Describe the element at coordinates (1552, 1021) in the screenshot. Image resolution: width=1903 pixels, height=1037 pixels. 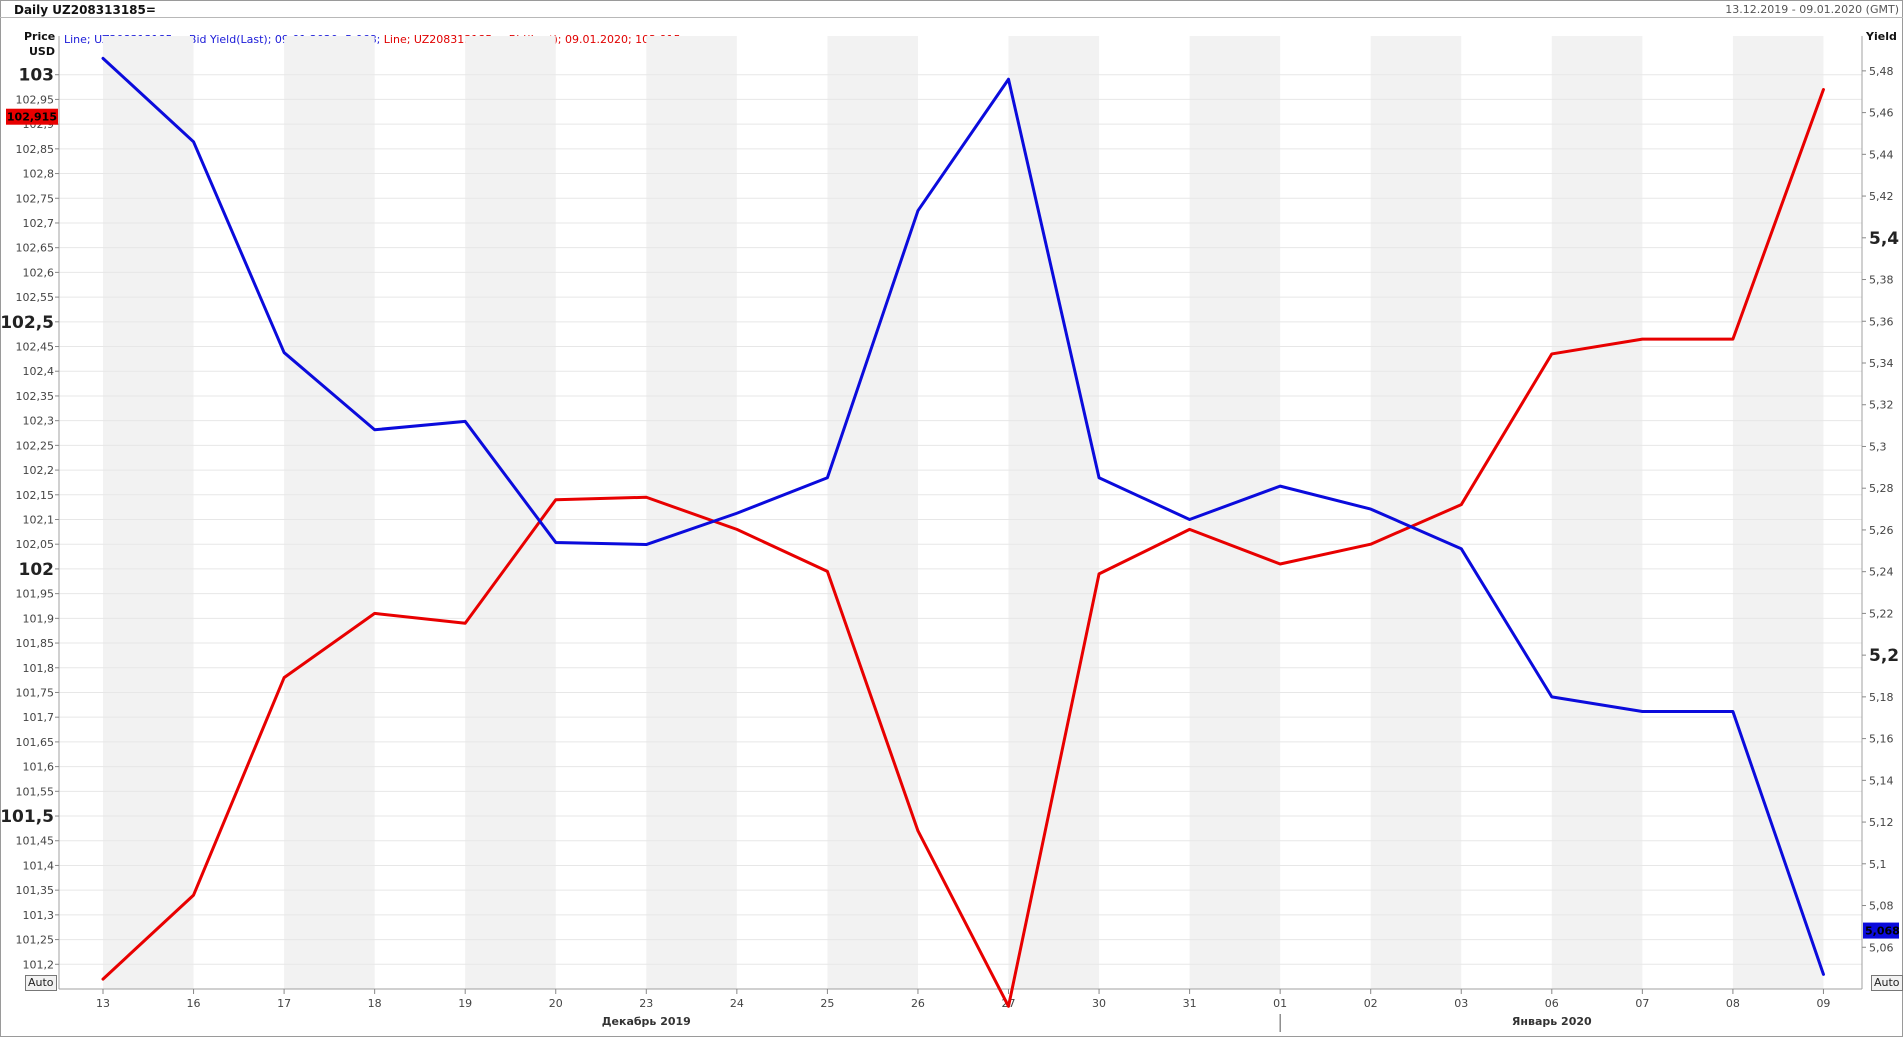
I see `x-month-label: Январь 2020` at that location.